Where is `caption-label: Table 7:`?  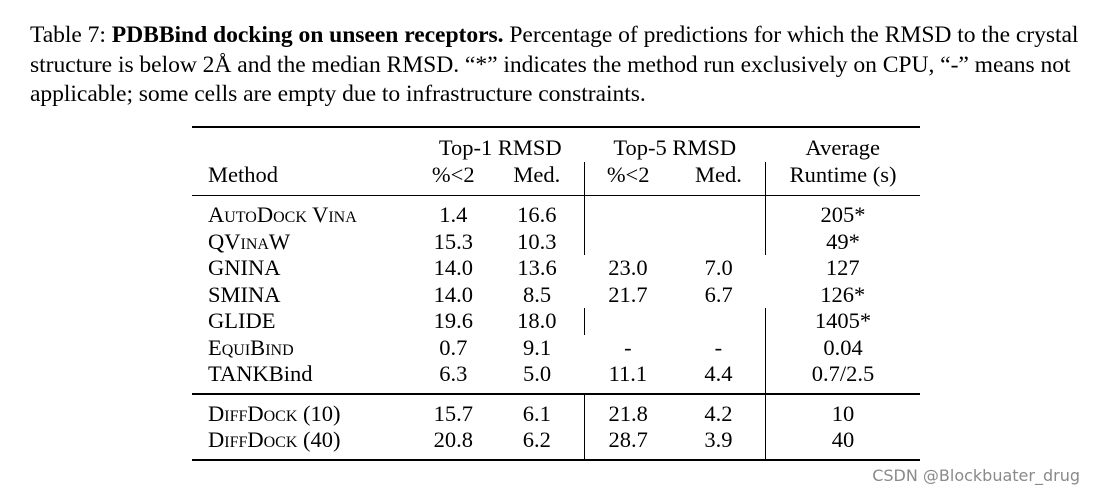
caption-label: Table 7: is located at coordinates (68, 35).